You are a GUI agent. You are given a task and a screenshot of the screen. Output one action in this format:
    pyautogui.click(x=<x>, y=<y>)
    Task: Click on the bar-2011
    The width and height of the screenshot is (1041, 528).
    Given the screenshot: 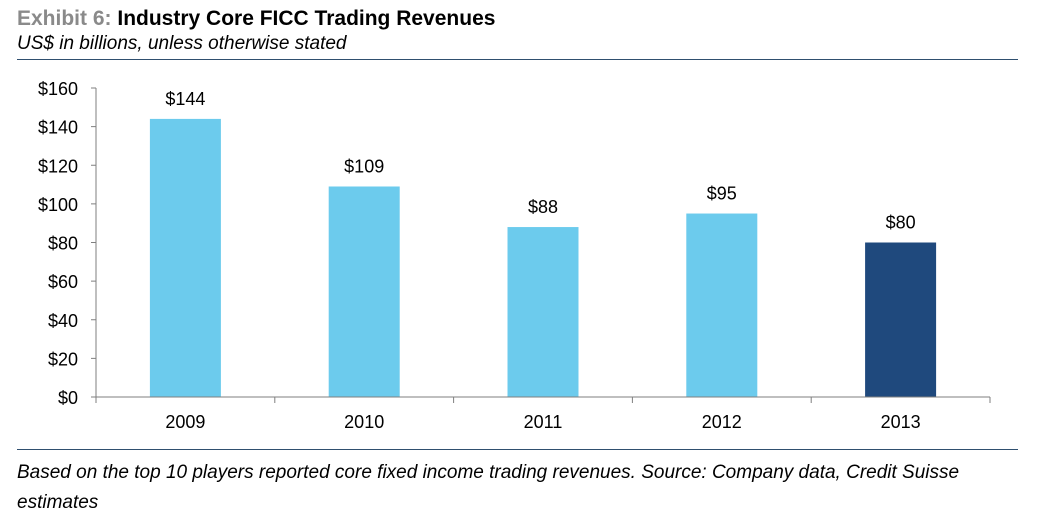 What is the action you would take?
    pyautogui.click(x=543, y=312)
    